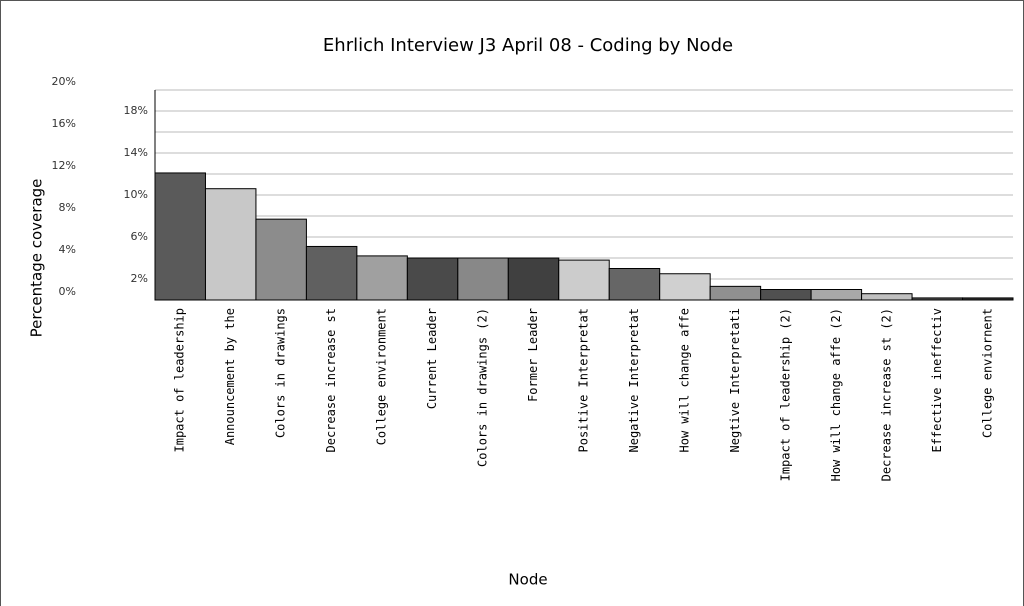  I want to click on y-tick-label: 16%, so click(64, 123).